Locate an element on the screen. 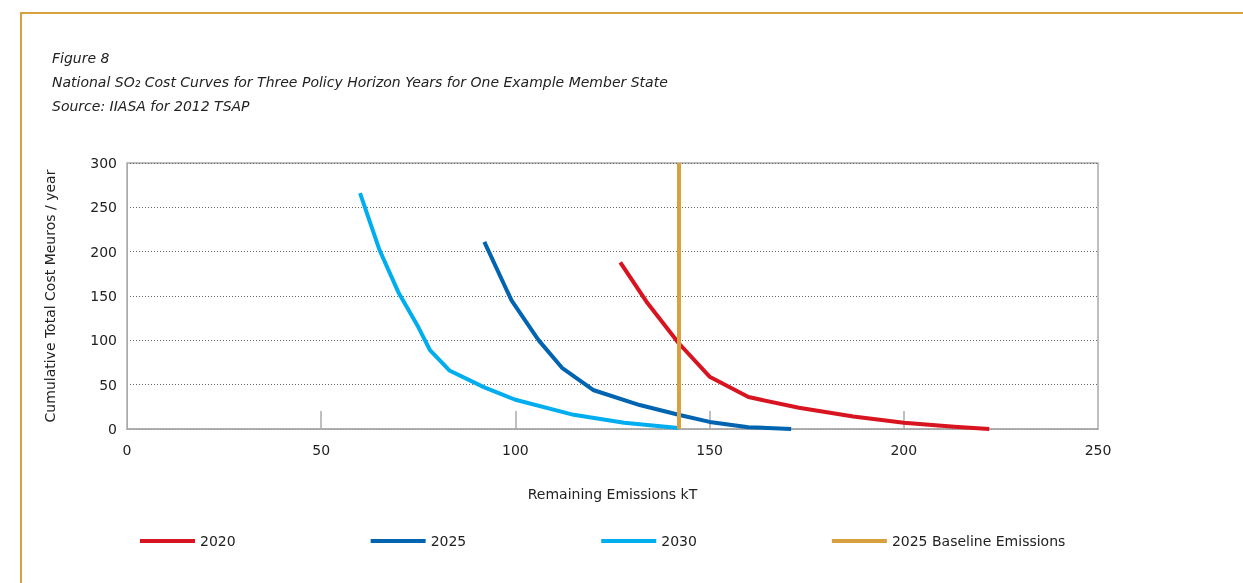 Image resolution: width=1243 pixels, height=583 pixels. y-tick-label: 0 is located at coordinates (112, 429).